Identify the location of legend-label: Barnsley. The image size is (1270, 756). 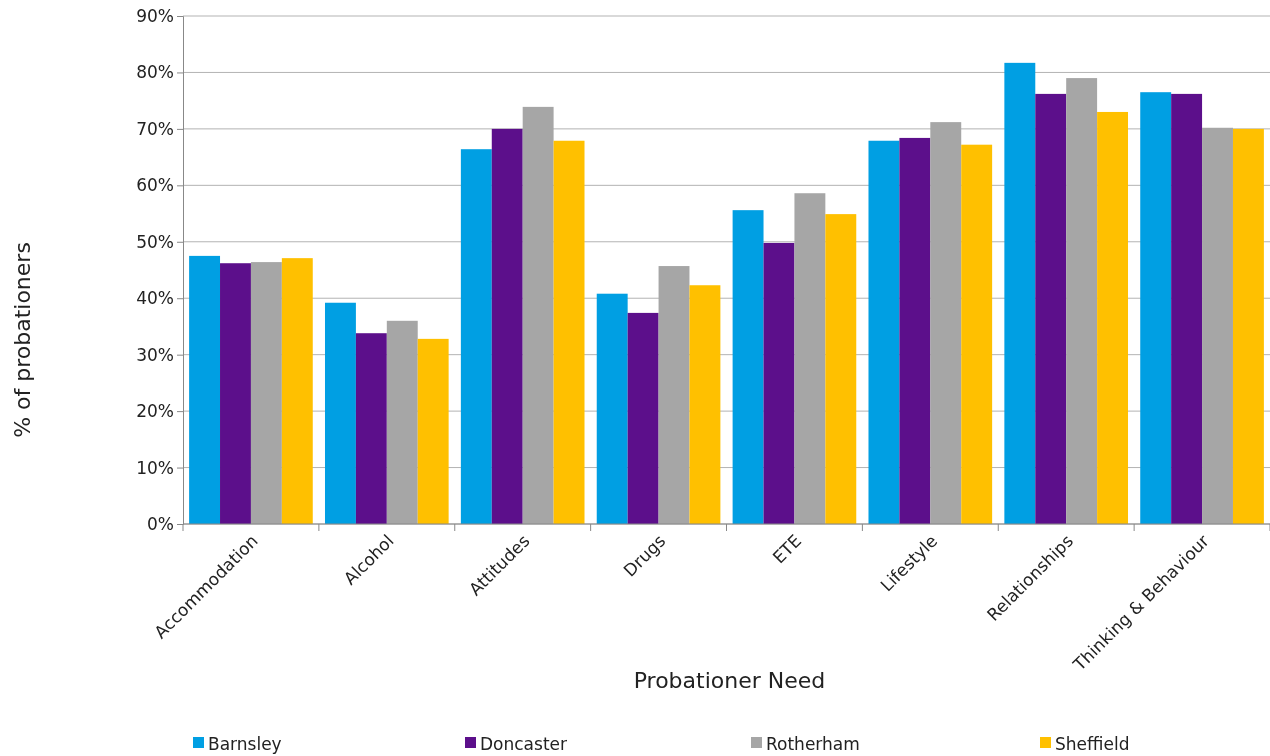
(245, 744).